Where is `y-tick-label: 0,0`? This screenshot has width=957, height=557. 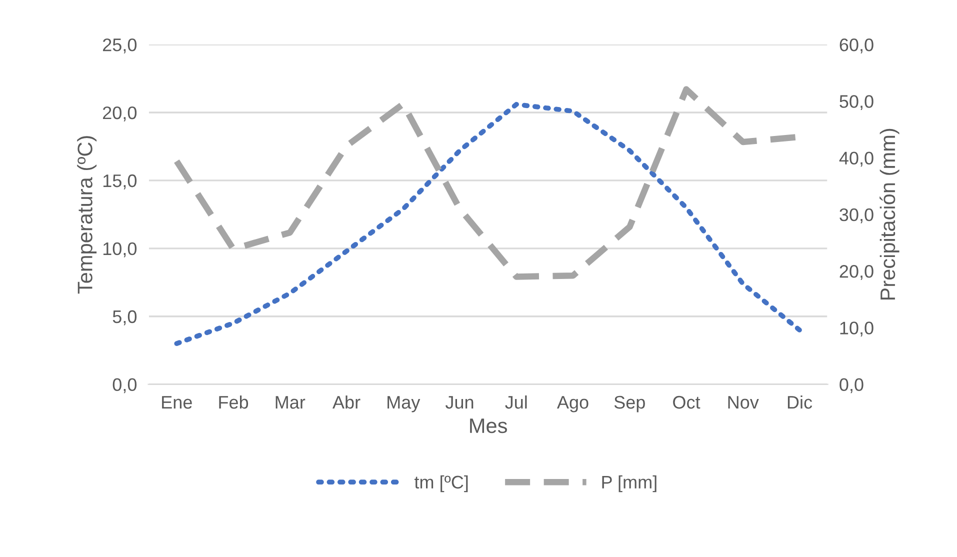 y-tick-label: 0,0 is located at coordinates (124, 386).